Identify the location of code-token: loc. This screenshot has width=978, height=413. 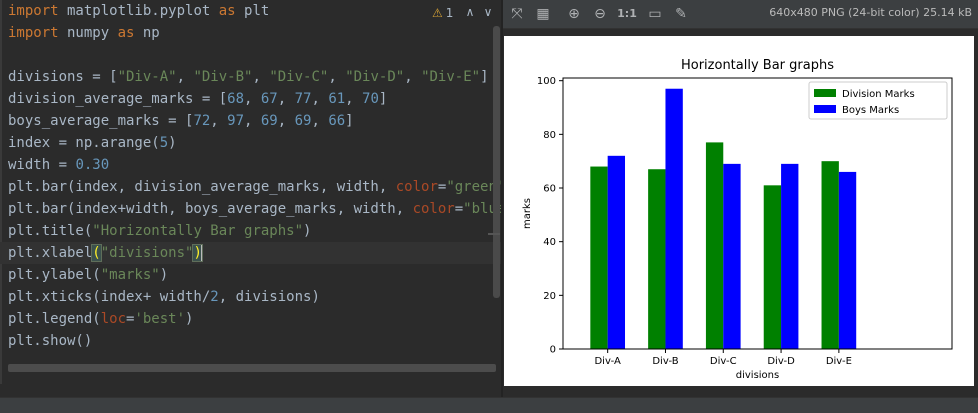
(113, 319).